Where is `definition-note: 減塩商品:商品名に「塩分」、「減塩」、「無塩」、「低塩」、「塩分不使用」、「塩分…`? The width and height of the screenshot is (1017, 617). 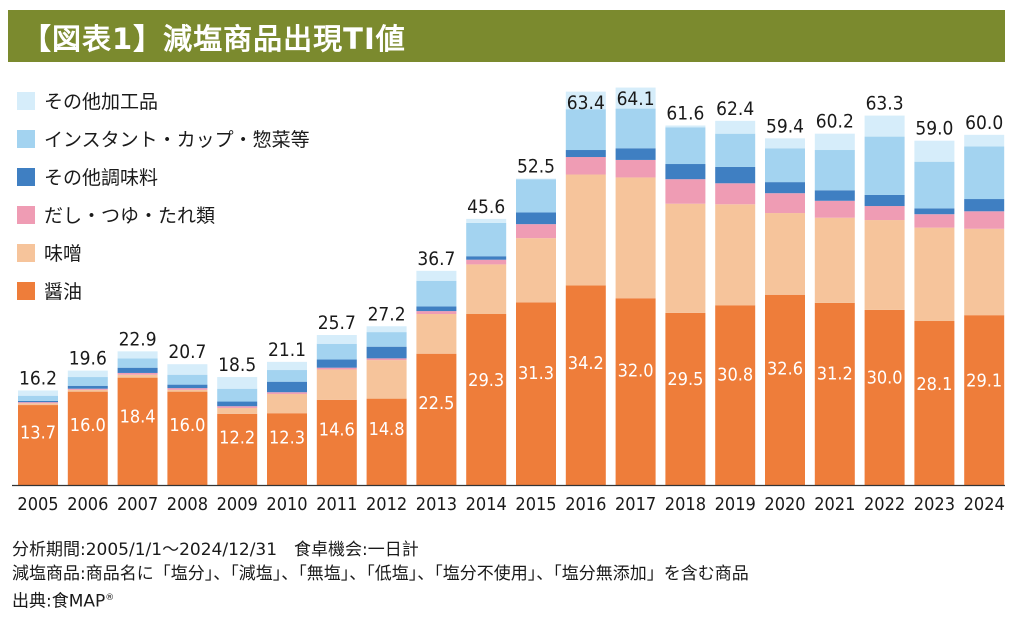 definition-note: 減塩商品:商品名に「塩分」、「減塩」、「無塩」、「低塩」、「塩分不使用」、「塩分… is located at coordinates (380, 574).